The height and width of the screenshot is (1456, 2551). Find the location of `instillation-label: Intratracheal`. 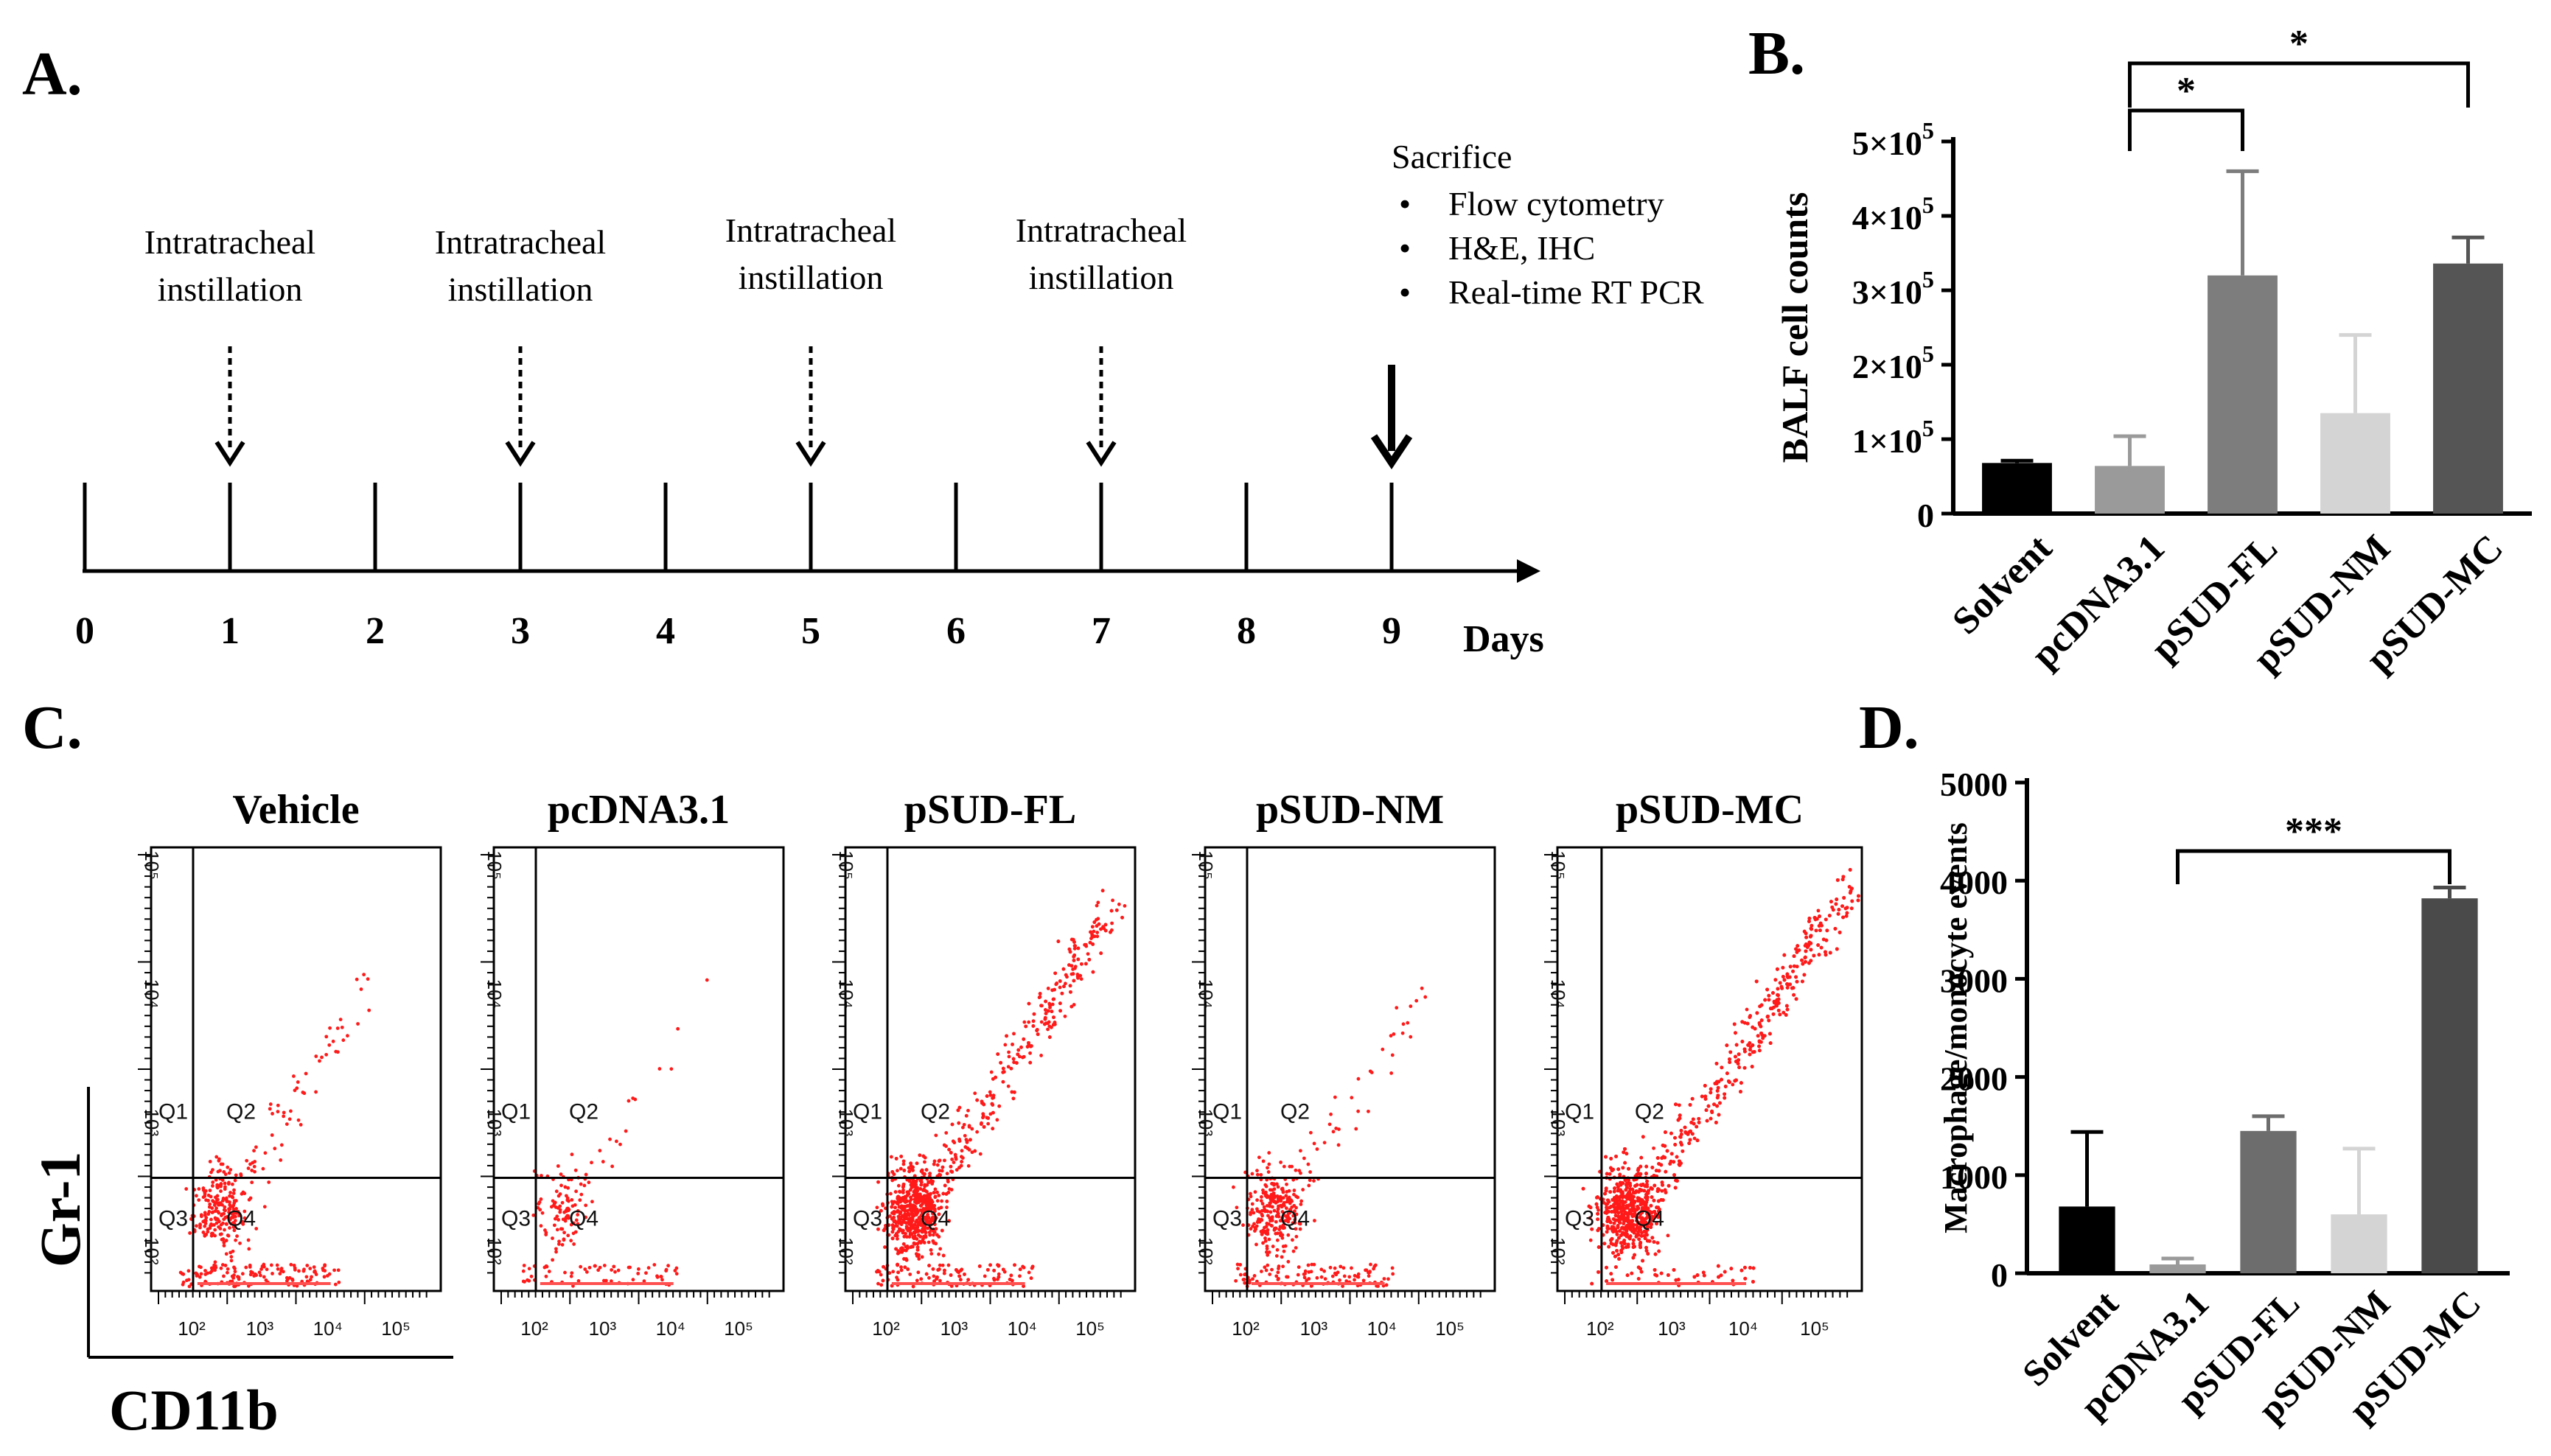

instillation-label: Intratracheal is located at coordinates (1101, 230).